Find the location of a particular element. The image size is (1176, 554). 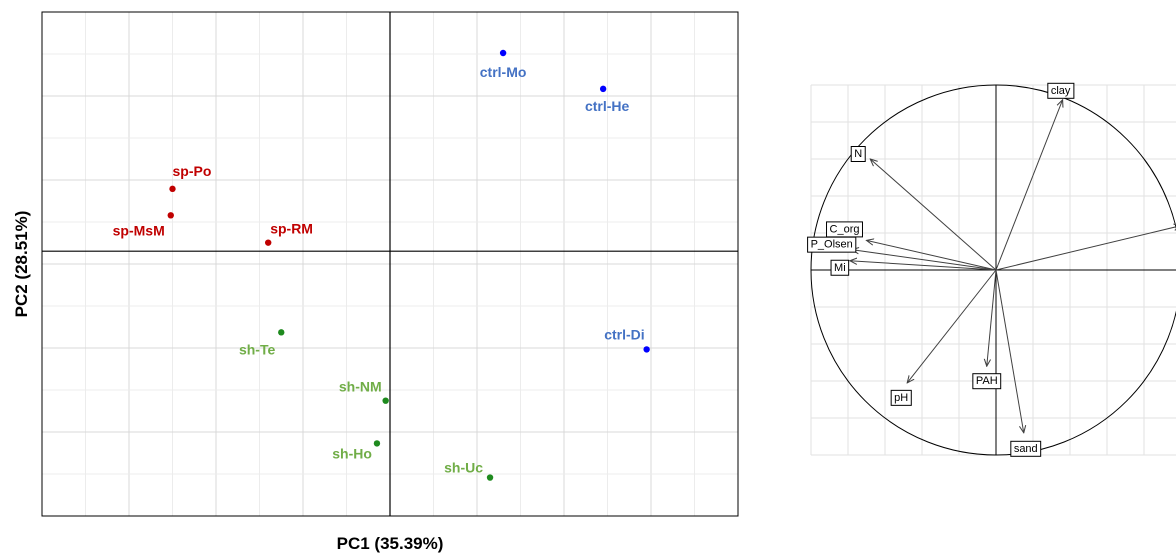

vector-label-clay: clay is located at coordinates (1061, 91).